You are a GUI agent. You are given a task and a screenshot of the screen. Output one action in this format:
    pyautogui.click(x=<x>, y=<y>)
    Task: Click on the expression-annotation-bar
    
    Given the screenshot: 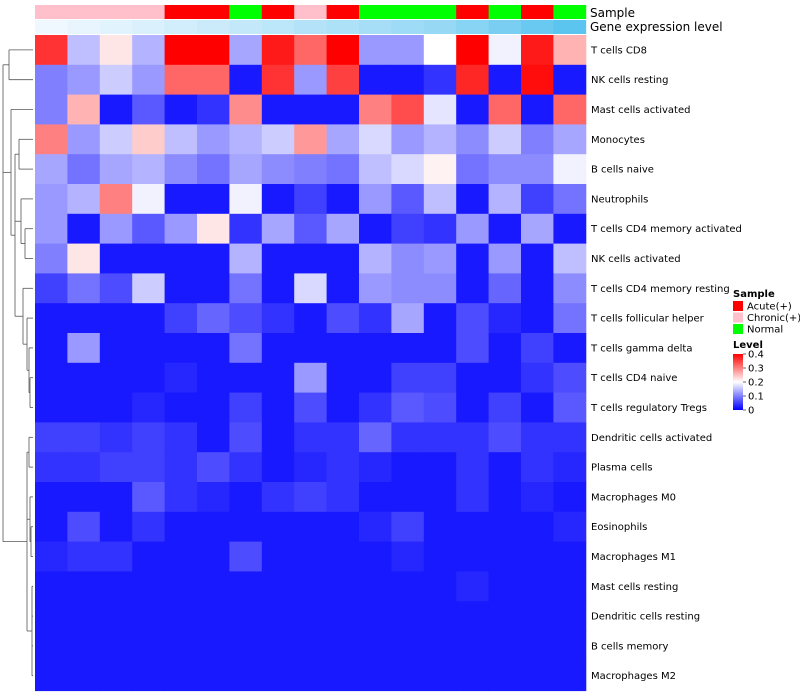 What is the action you would take?
    pyautogui.click(x=311, y=27)
    